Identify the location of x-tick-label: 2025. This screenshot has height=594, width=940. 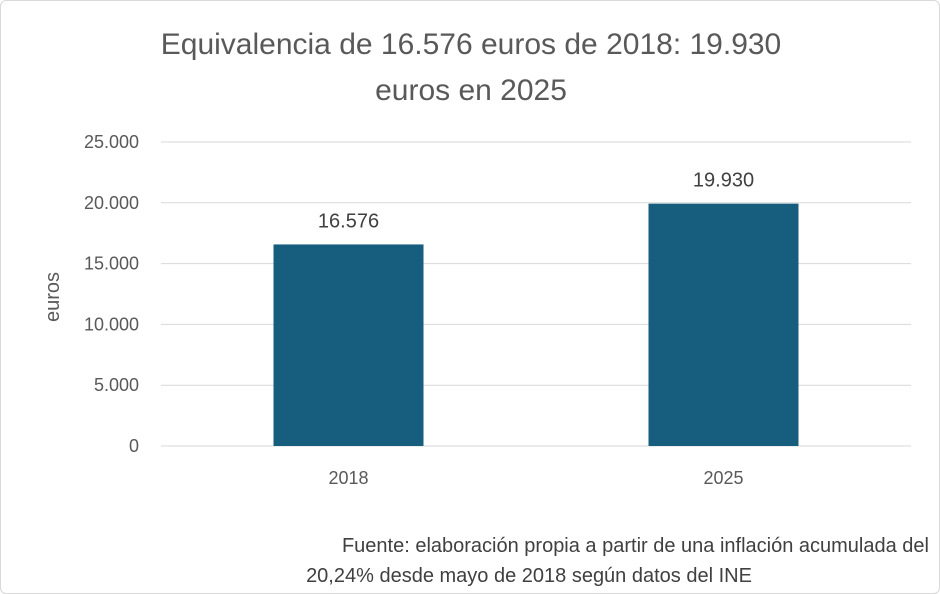
(723, 478).